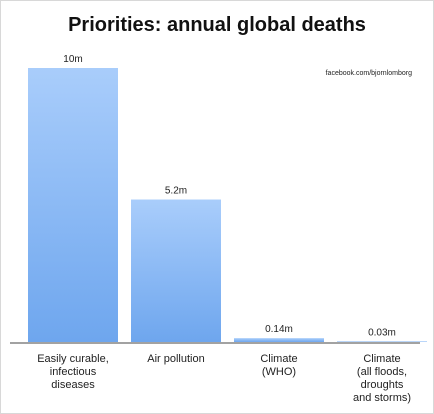 The image size is (434, 414). What do you see at coordinates (175, 359) in the screenshot?
I see `category-label-1: Air pollution` at bounding box center [175, 359].